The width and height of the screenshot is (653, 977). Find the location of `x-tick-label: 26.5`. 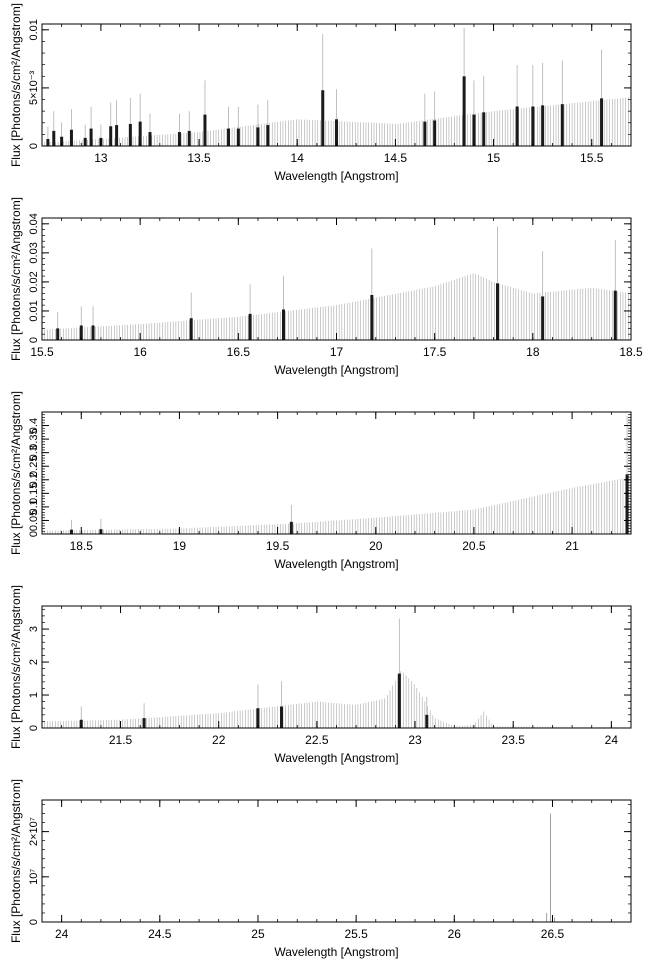

x-tick-label: 26.5 is located at coordinates (553, 934).